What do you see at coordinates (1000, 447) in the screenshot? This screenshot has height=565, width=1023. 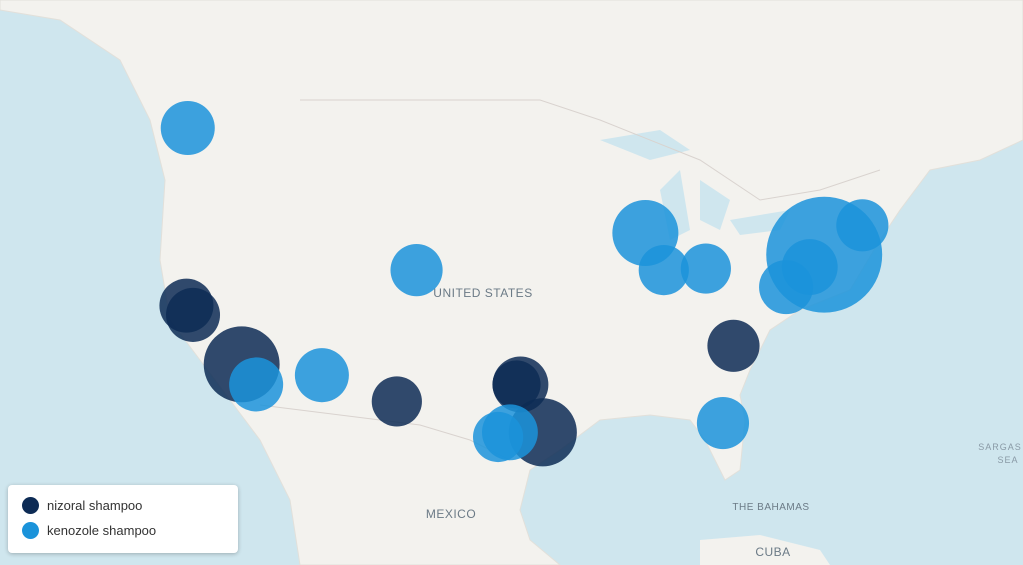 I see `sea-label: SARGAS` at bounding box center [1000, 447].